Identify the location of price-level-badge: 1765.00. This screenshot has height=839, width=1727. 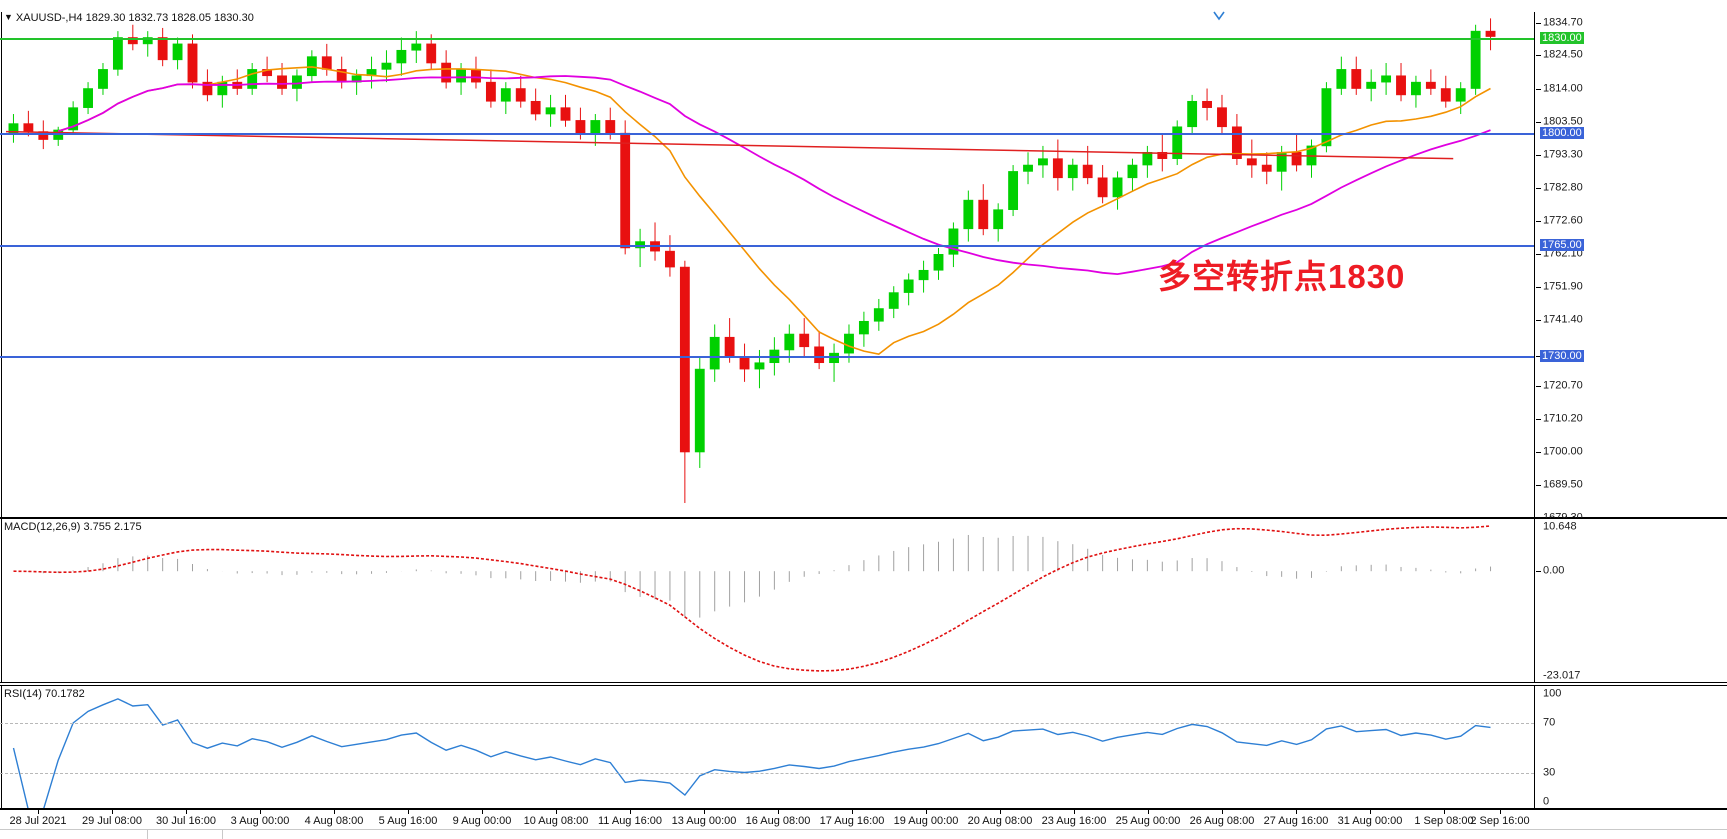
(1562, 244).